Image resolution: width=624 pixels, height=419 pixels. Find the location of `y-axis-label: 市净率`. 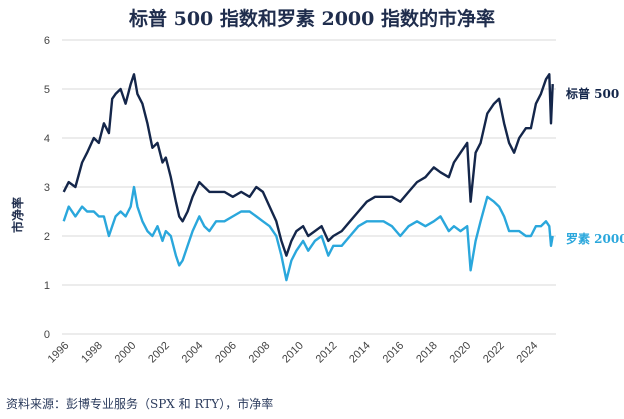

y-axis-label: 市净率 is located at coordinates (17, 215).